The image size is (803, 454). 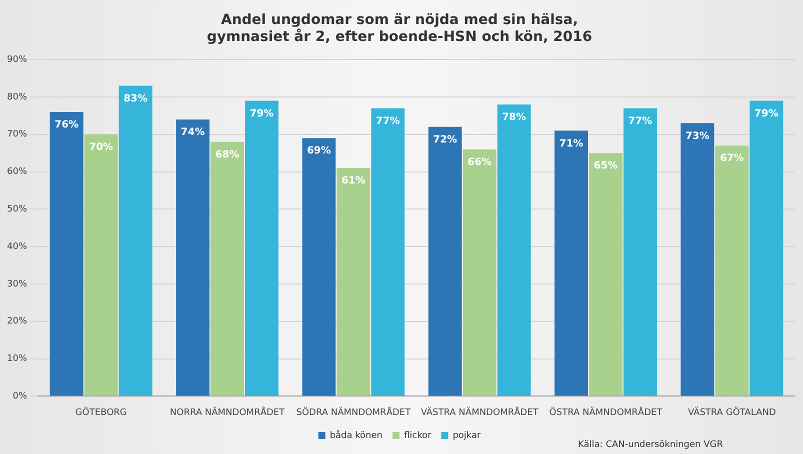 What do you see at coordinates (17, 135) in the screenshot?
I see `y-tick-label: 70%` at bounding box center [17, 135].